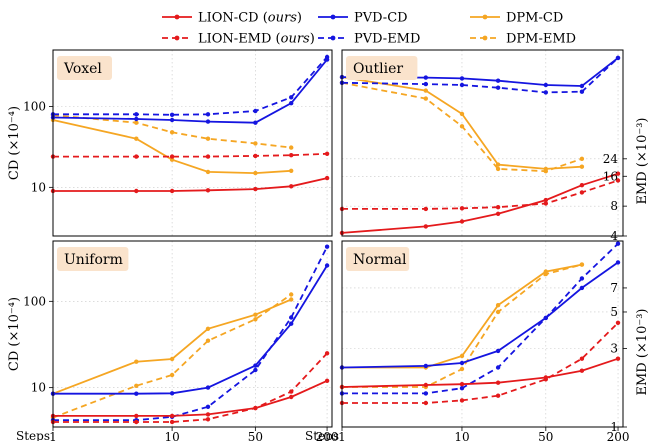 The height and width of the screenshot is (441, 657). I want to click on panel-title-badge, so click(378, 259).